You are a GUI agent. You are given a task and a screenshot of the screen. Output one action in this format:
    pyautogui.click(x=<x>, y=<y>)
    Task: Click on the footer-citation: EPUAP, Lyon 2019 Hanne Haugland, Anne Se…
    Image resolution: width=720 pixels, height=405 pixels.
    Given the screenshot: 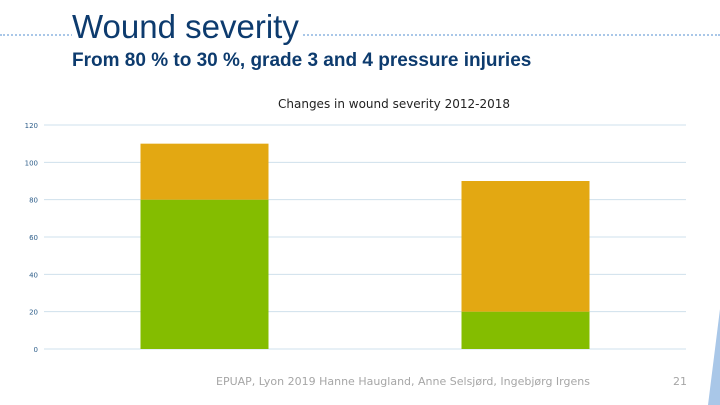 What is the action you would take?
    pyautogui.click(x=403, y=381)
    